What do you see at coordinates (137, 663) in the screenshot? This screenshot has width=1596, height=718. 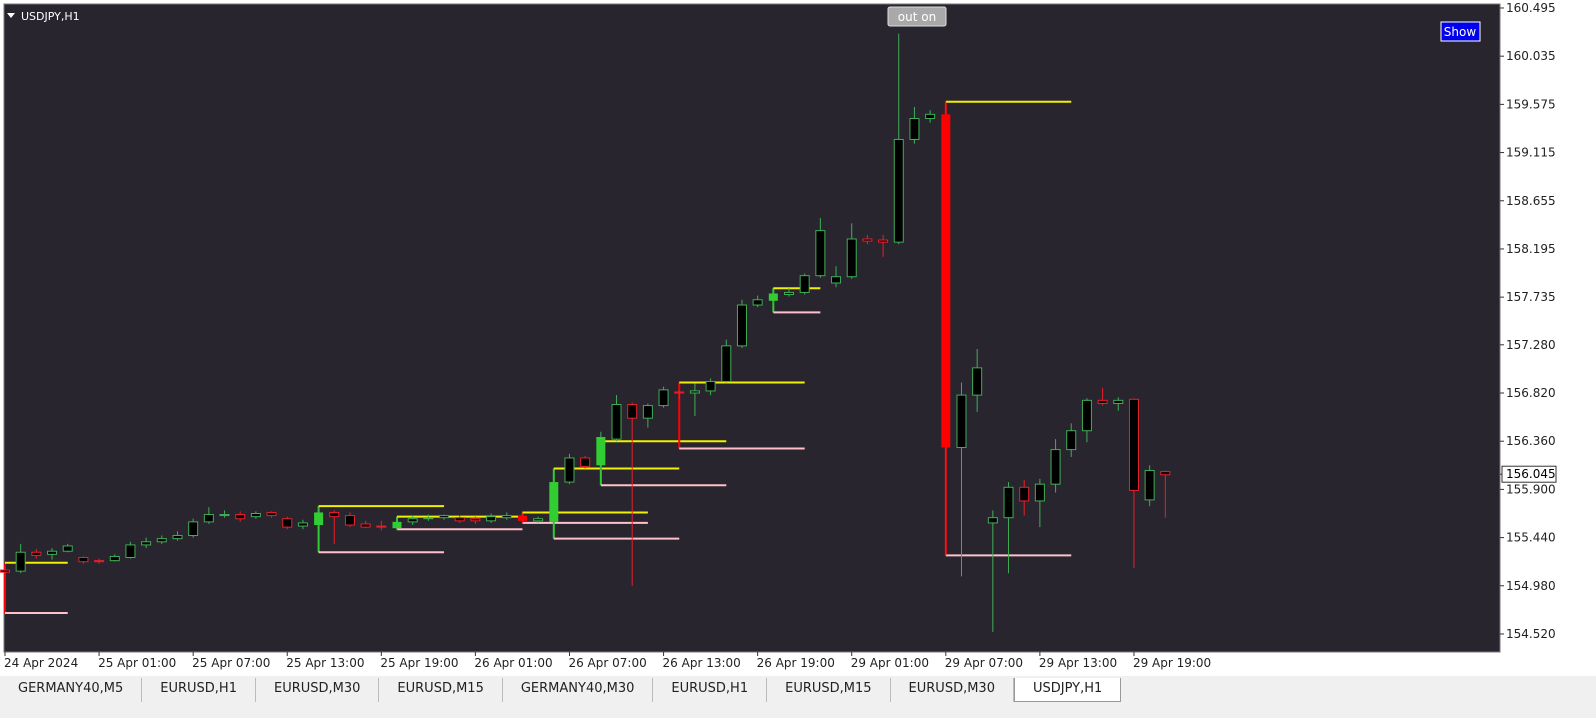 I see `x-tick-label: 25 Apr 01:00` at bounding box center [137, 663].